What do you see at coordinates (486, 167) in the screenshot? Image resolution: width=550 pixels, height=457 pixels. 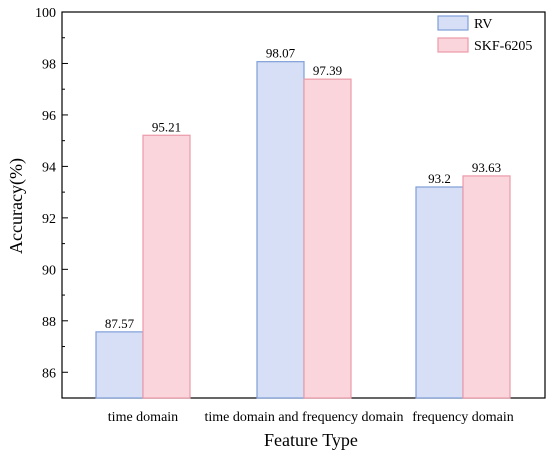 I see `data-label: 93.63` at bounding box center [486, 167].